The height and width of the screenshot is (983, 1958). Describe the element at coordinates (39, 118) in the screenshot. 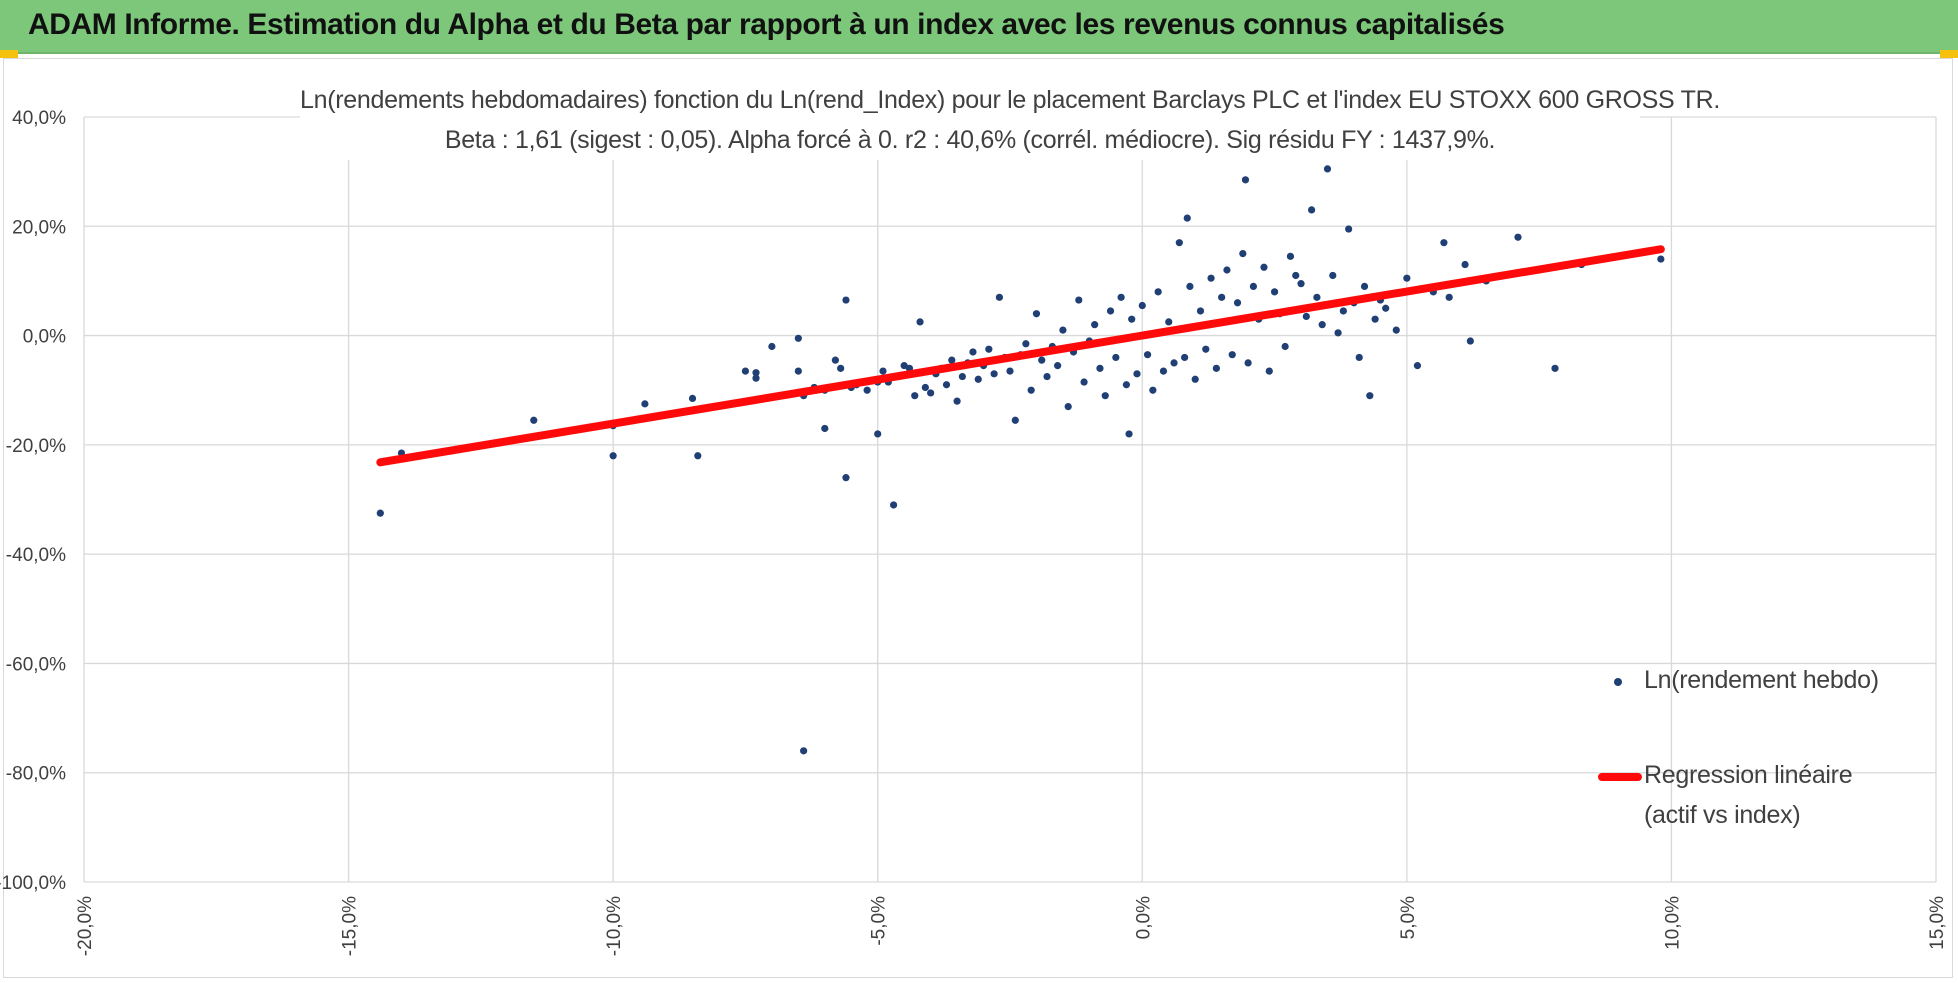

I see `y-tick-label: 40,0%` at that location.